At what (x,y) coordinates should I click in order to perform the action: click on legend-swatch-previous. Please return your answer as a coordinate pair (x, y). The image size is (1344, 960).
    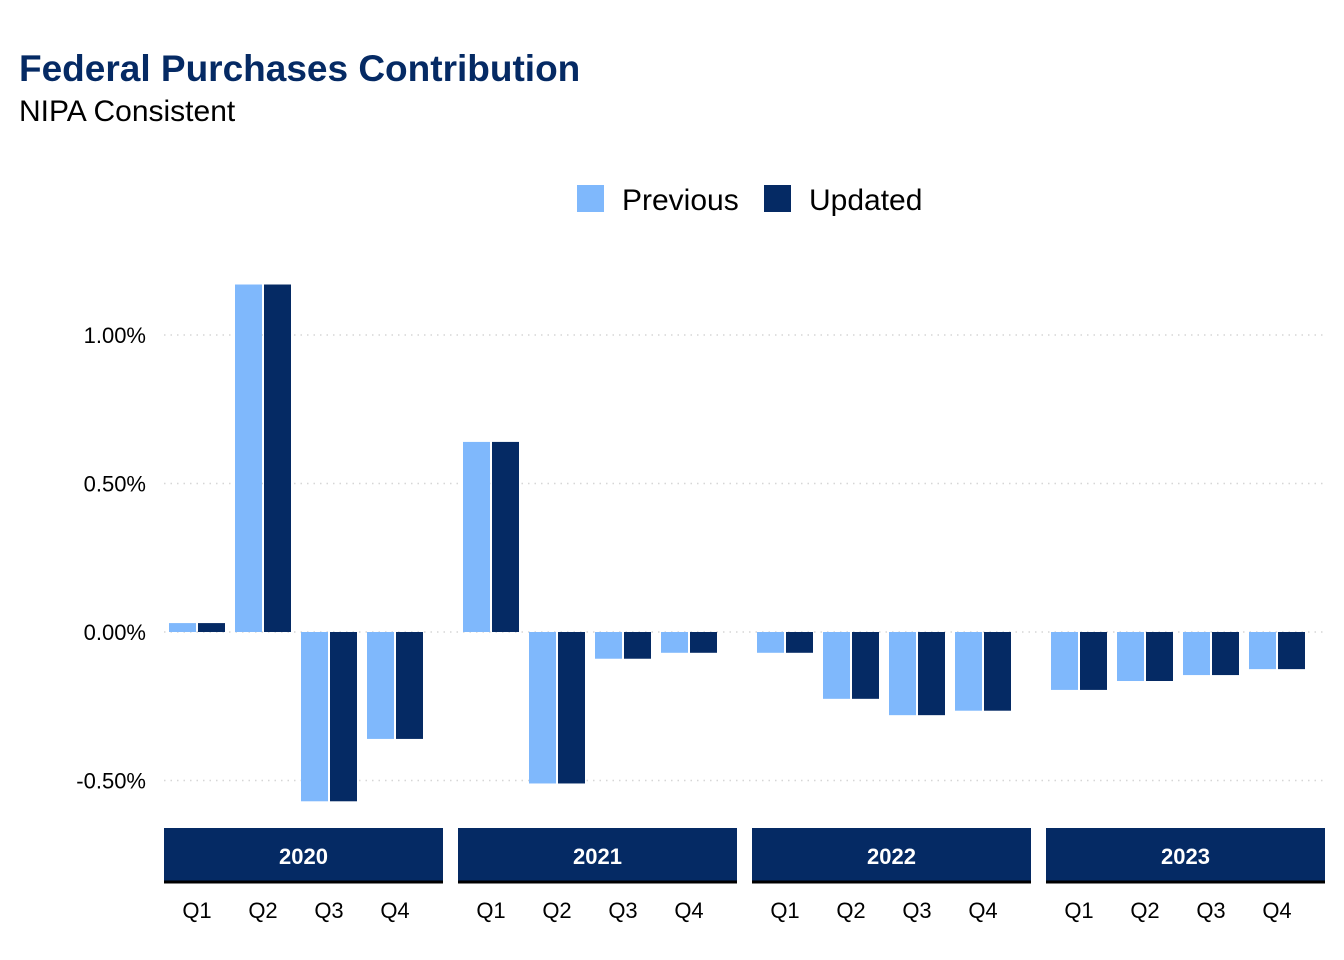
    Looking at the image, I should click on (590, 198).